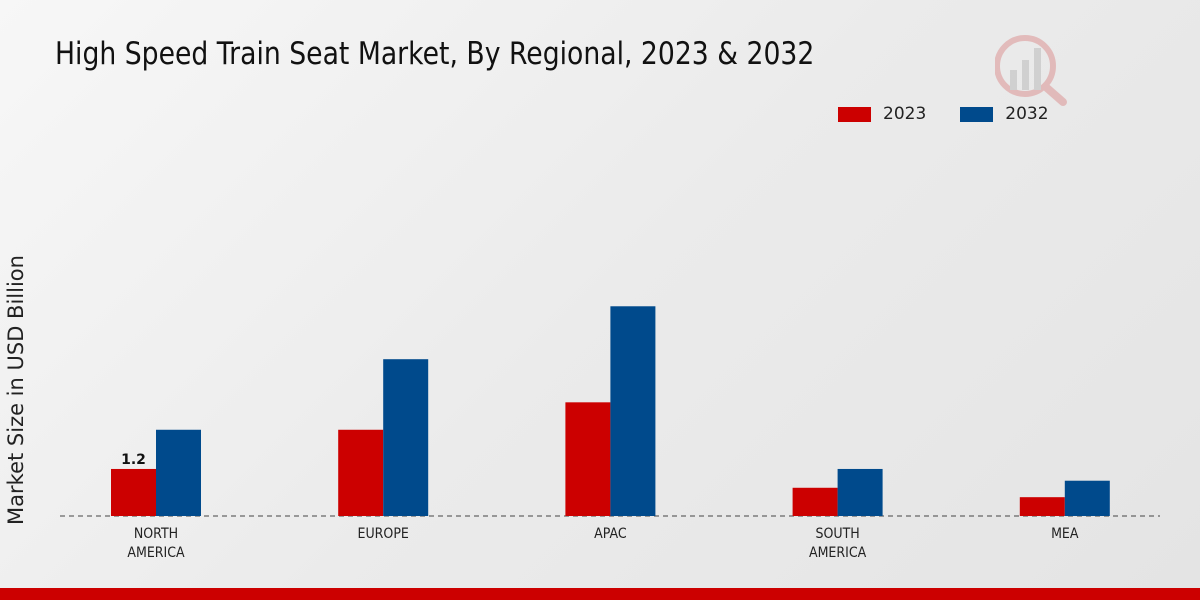  Describe the element at coordinates (1027, 114) in the screenshot. I see `legend-label: 2032` at that location.